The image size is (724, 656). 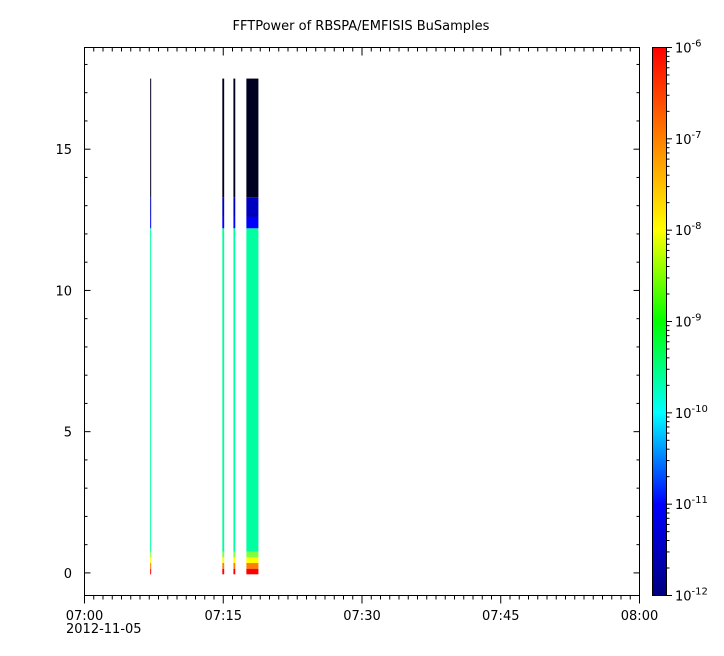 I want to click on x-tick-label: 08:00, so click(x=639, y=616).